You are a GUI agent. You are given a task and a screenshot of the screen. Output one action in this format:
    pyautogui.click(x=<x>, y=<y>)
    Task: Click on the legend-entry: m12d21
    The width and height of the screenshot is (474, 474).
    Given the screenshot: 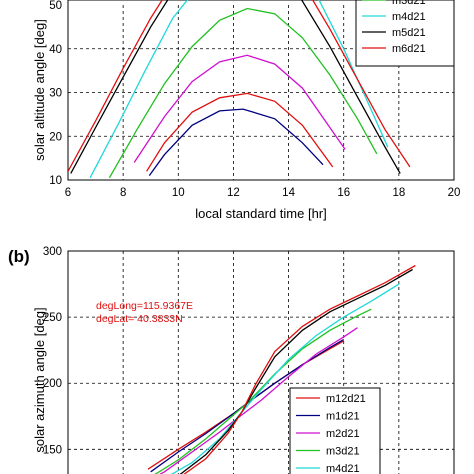 What is the action you would take?
    pyautogui.click(x=346, y=399)
    